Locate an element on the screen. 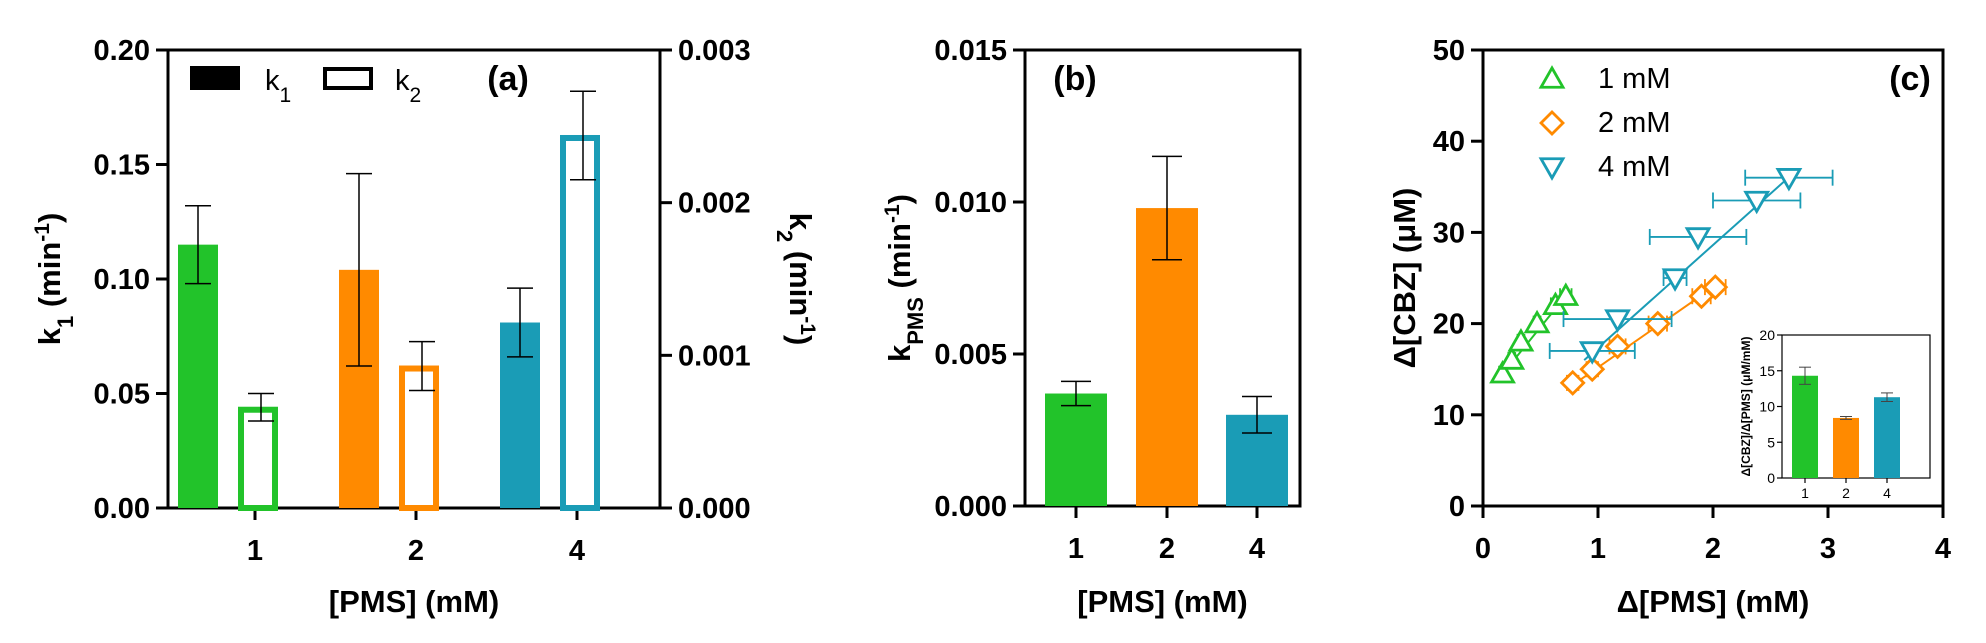 This screenshot has height=643, width=1986. y-axis-label-left: k1 (min-1) is located at coordinates (54, 279).